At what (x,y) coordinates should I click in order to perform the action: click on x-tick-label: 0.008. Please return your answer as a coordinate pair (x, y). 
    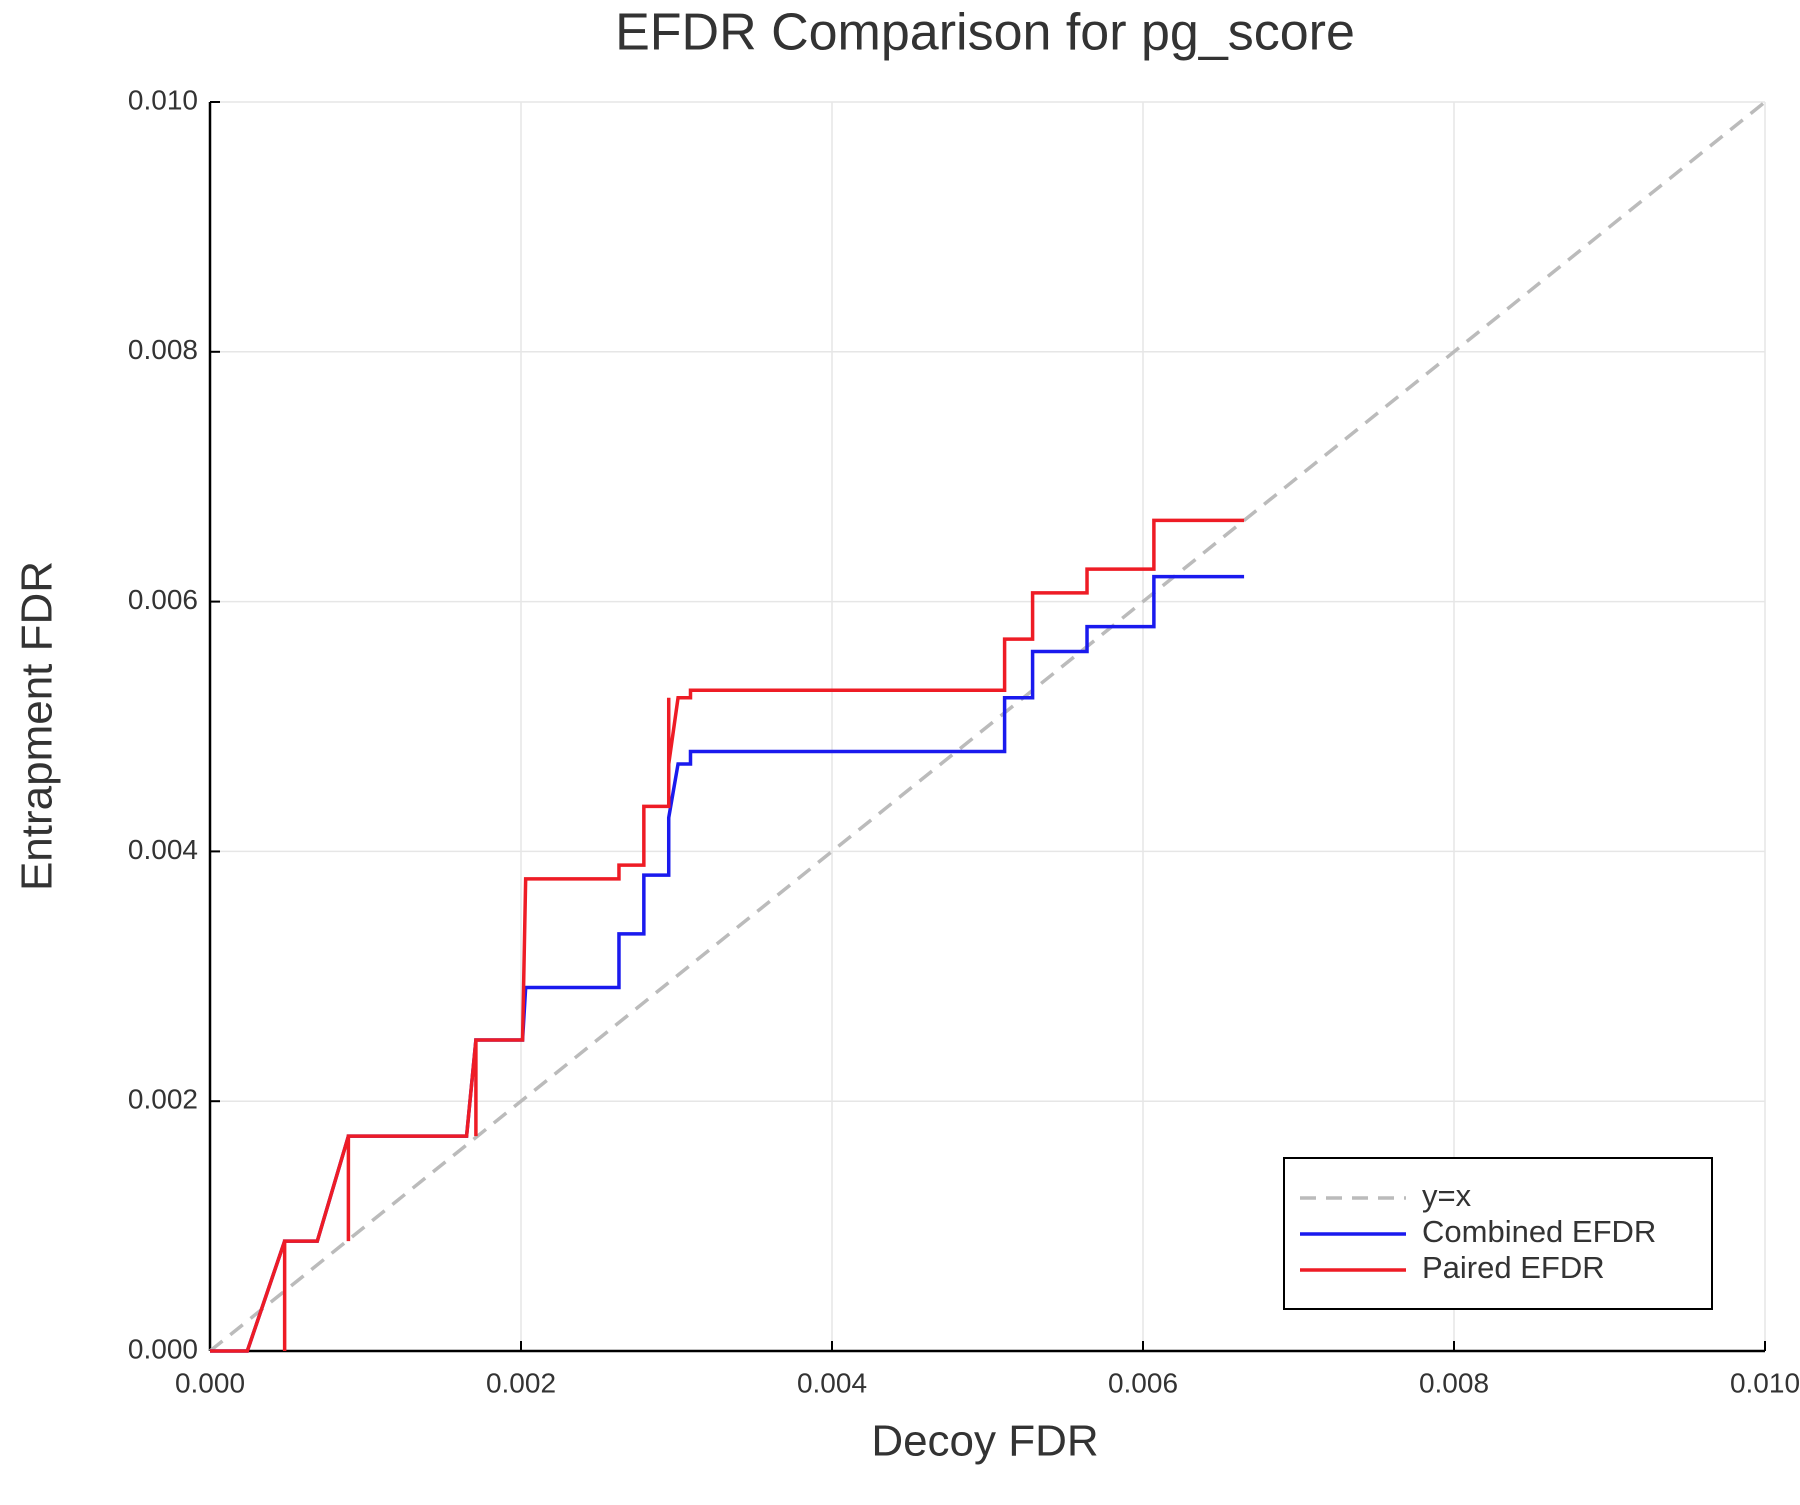
    Looking at the image, I should click on (1454, 1382).